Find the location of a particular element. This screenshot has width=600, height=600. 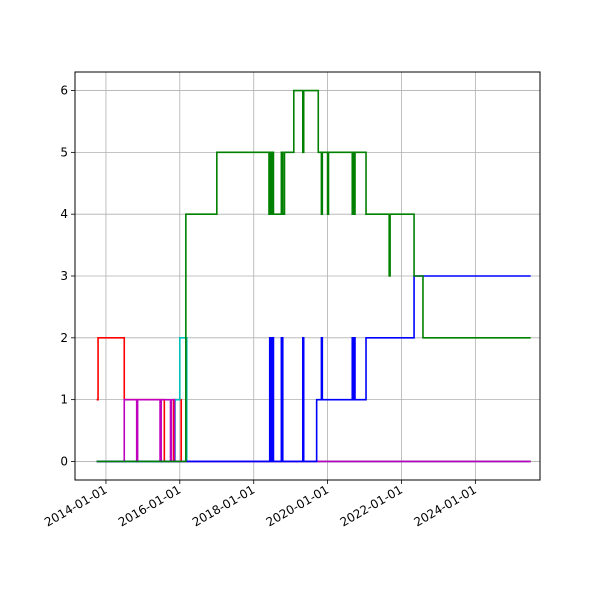

y-tick-label: 3 is located at coordinates (64, 276).